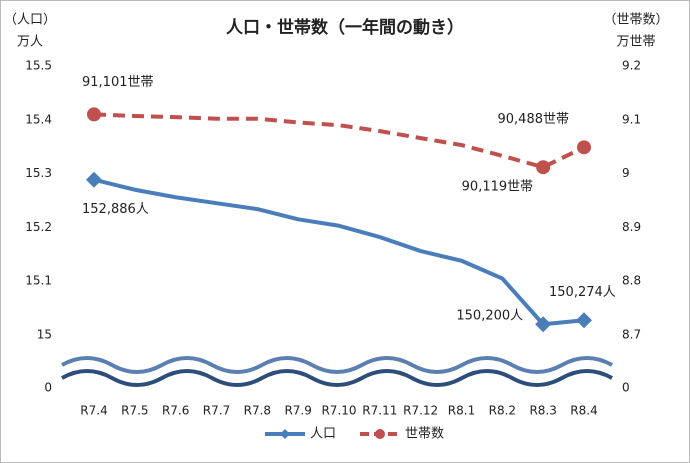  Describe the element at coordinates (583, 411) in the screenshot. I see `x-tick-label: R8.4` at that location.